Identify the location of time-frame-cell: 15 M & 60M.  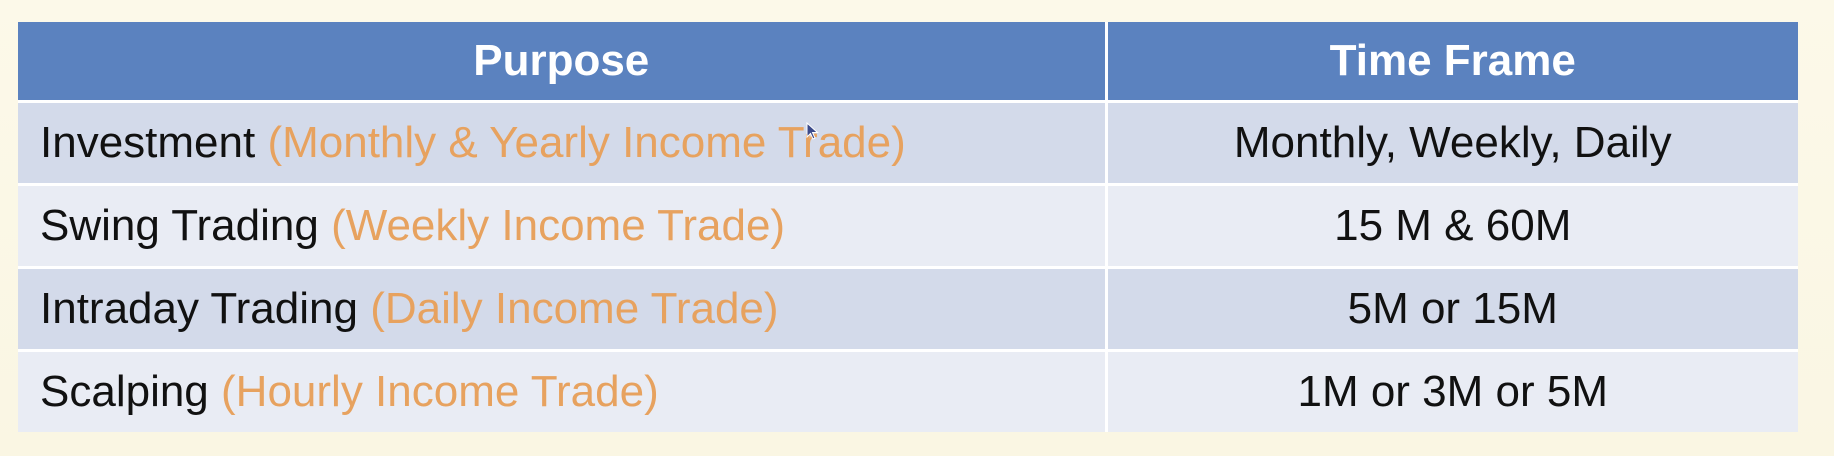
(1452, 225).